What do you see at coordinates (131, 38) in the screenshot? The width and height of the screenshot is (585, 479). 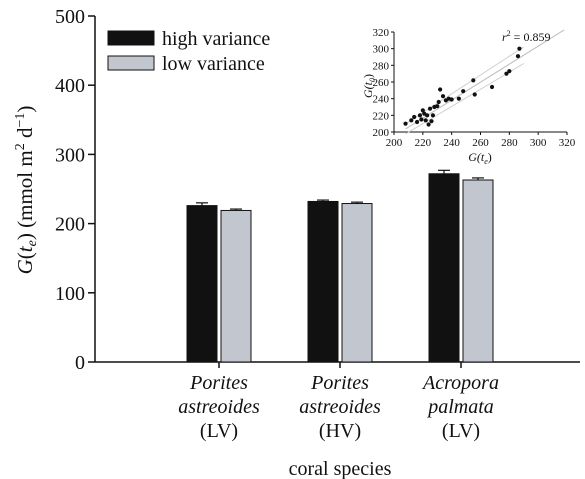 I see `legend-swatch-high-variance` at bounding box center [131, 38].